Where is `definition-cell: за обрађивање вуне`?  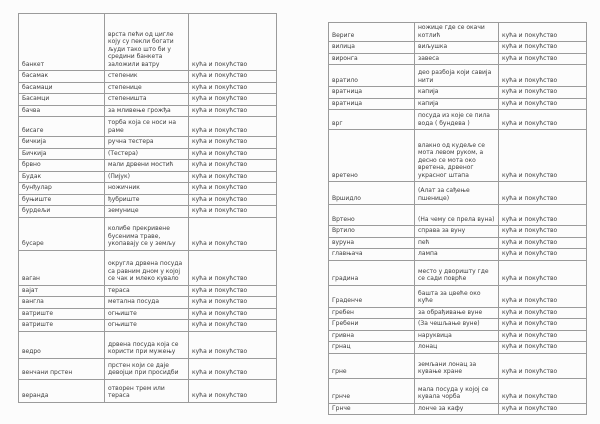 definition-cell: за обрађивање вуне is located at coordinates (456, 312).